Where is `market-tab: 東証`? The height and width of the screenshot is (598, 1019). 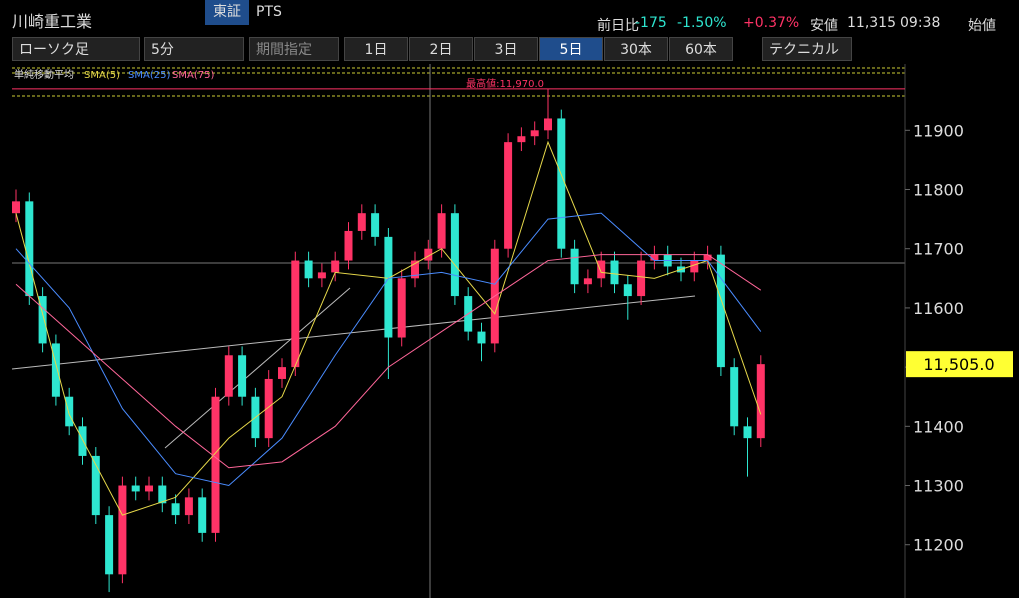 market-tab: 東証 is located at coordinates (227, 12).